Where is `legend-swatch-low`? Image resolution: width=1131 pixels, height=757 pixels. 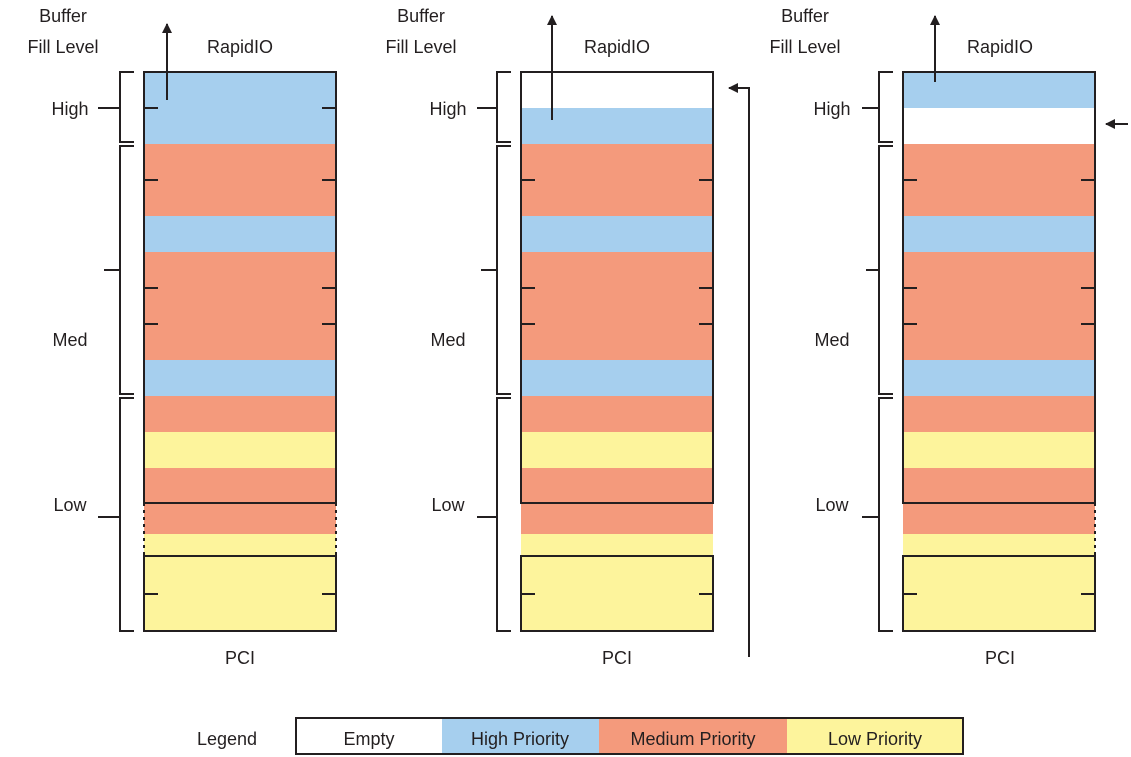 legend-swatch-low is located at coordinates (875, 736).